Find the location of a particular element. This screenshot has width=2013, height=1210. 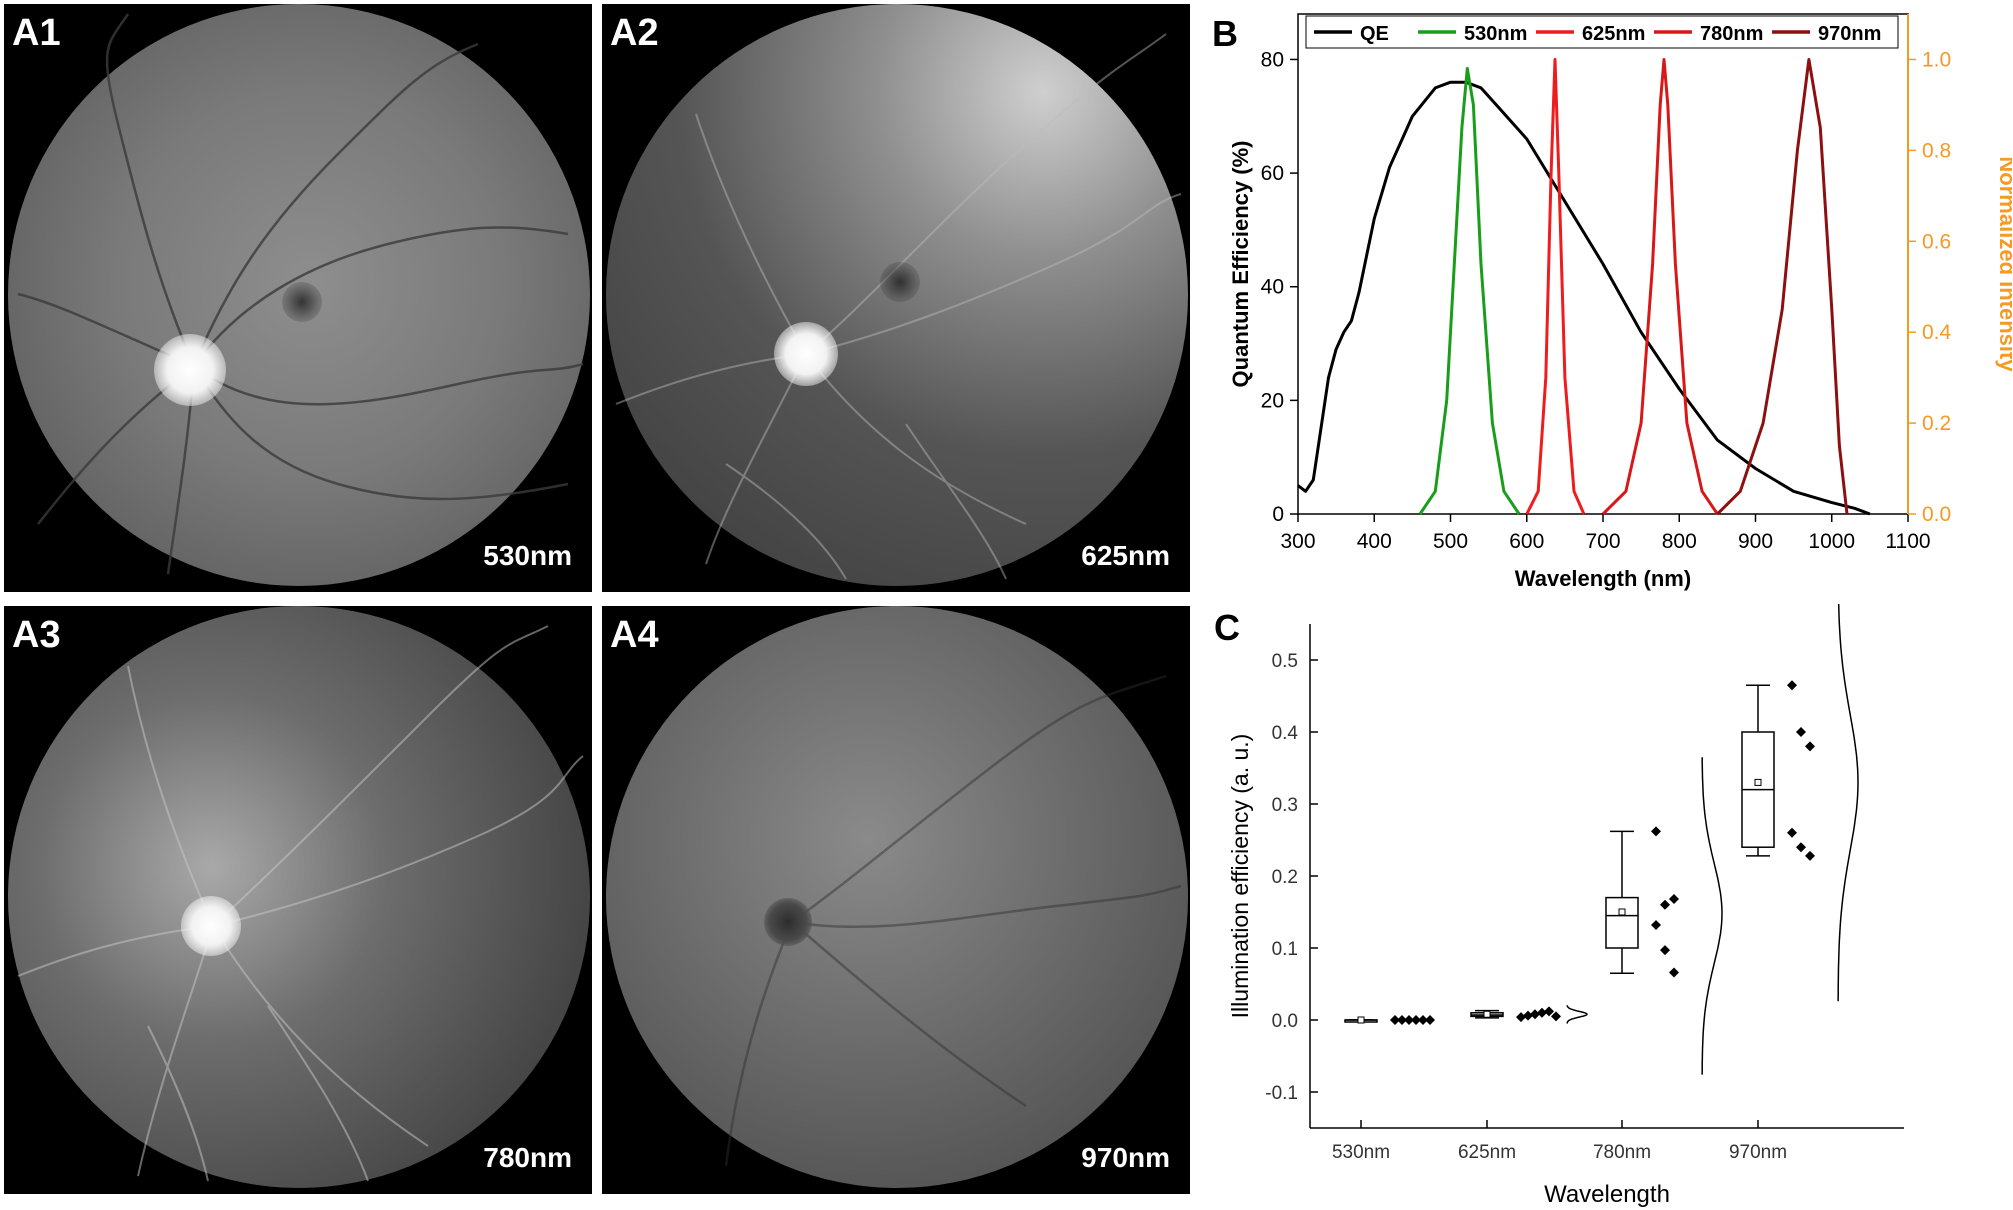

wavelength-label: 780nm is located at coordinates (527, 1157).